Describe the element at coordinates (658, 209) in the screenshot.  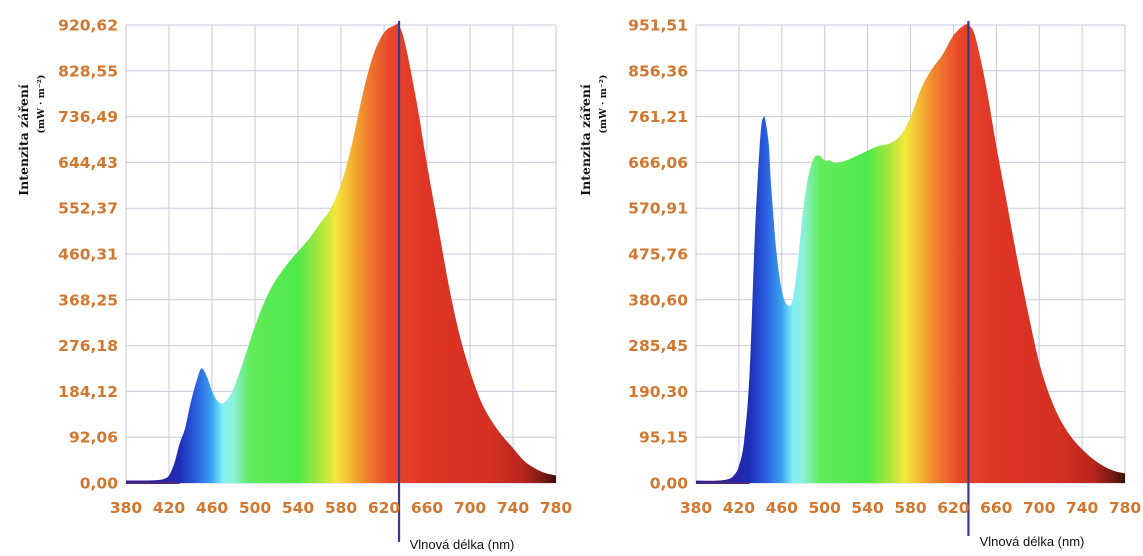
I see `y-tick-label: 570,91` at that location.